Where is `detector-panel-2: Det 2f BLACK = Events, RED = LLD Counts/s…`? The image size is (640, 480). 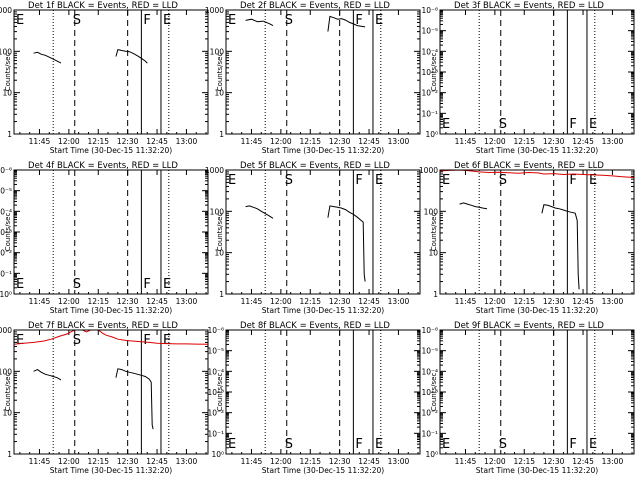
detector-panel-2: Det 2f BLACK = Events, RED = LLD Counts/s… is located at coordinates (313, 78).